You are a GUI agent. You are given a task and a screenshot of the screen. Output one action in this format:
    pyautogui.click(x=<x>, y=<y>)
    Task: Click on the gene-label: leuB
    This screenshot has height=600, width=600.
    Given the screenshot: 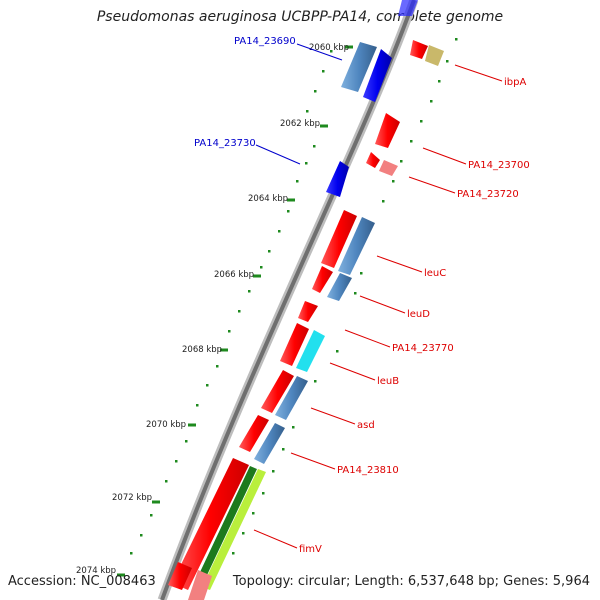 What is the action you would take?
    pyautogui.click(x=388, y=381)
    